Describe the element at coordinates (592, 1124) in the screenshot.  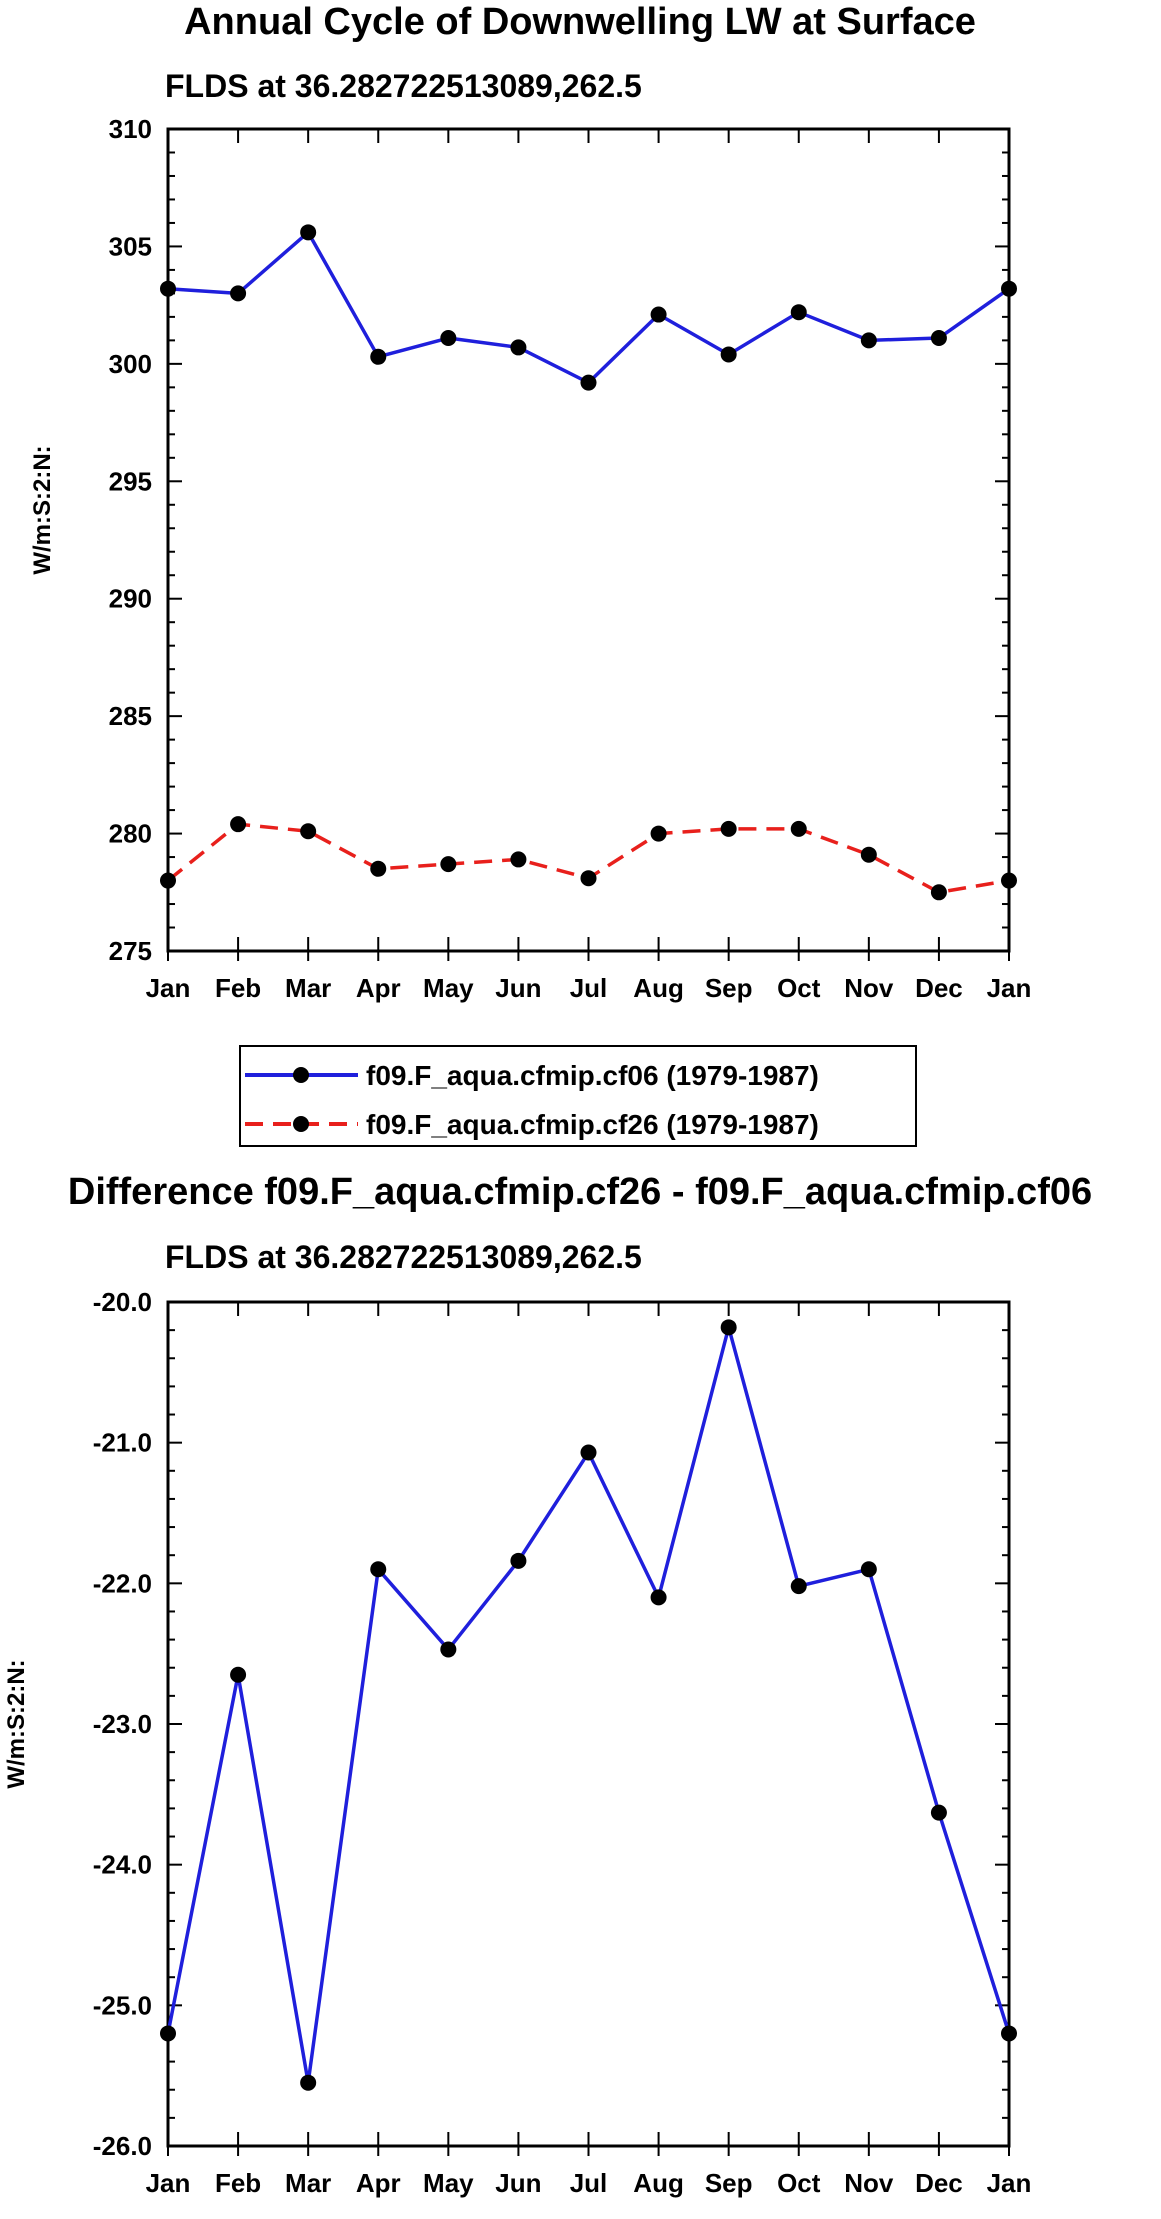
I see `legend-label-cf26: f09.F_aqua.cfmip.cf26 (1979-1987)` at that location.